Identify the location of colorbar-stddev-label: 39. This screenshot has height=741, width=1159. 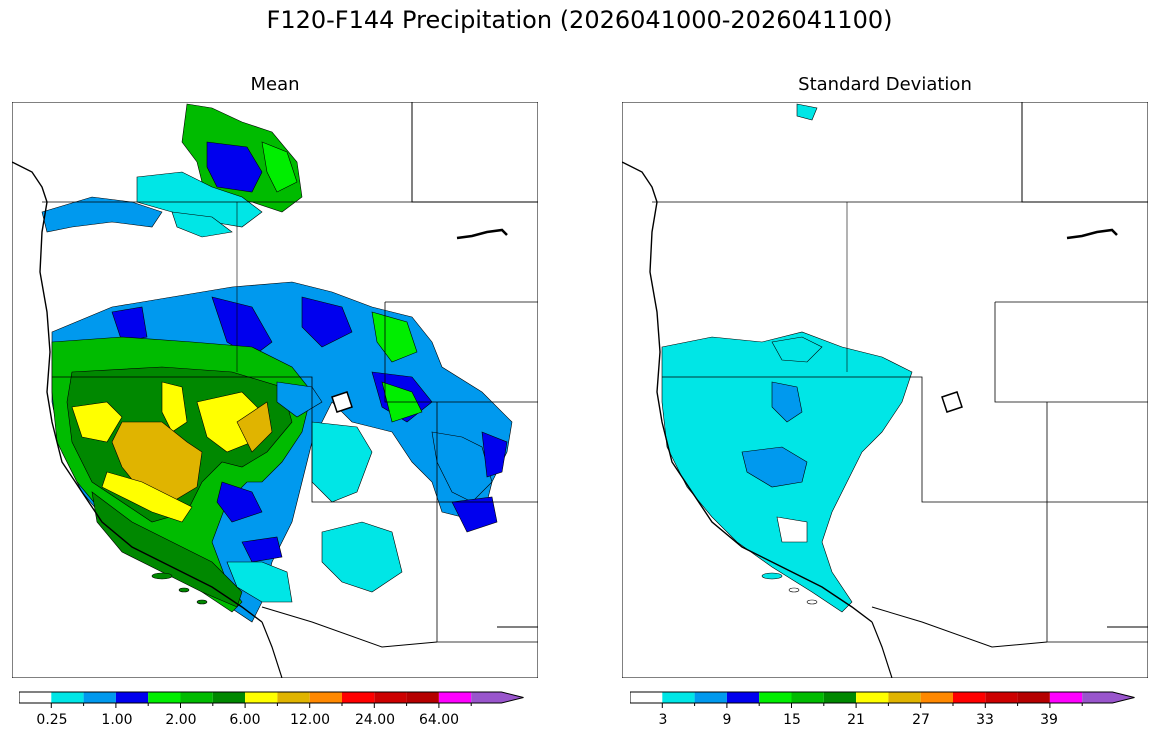
(1049, 720).